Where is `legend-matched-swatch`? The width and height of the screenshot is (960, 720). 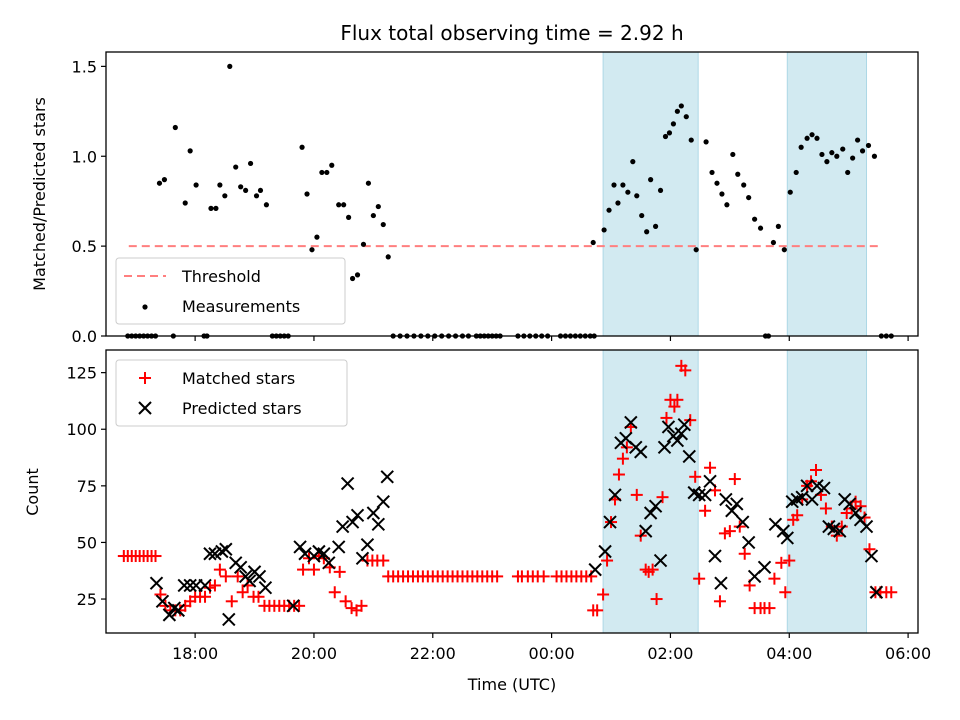 legend-matched-swatch is located at coordinates (145, 378).